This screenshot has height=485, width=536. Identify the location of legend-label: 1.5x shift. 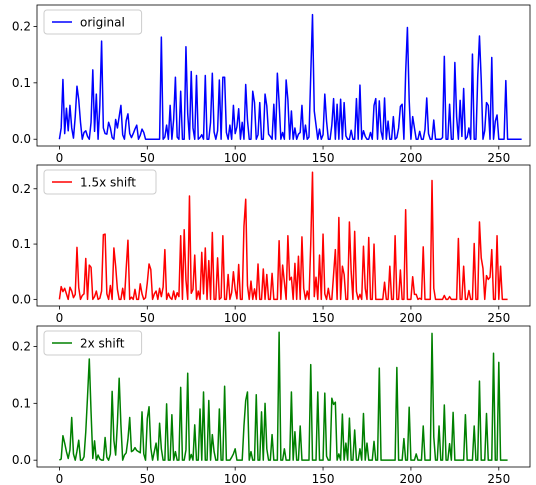
(108, 183).